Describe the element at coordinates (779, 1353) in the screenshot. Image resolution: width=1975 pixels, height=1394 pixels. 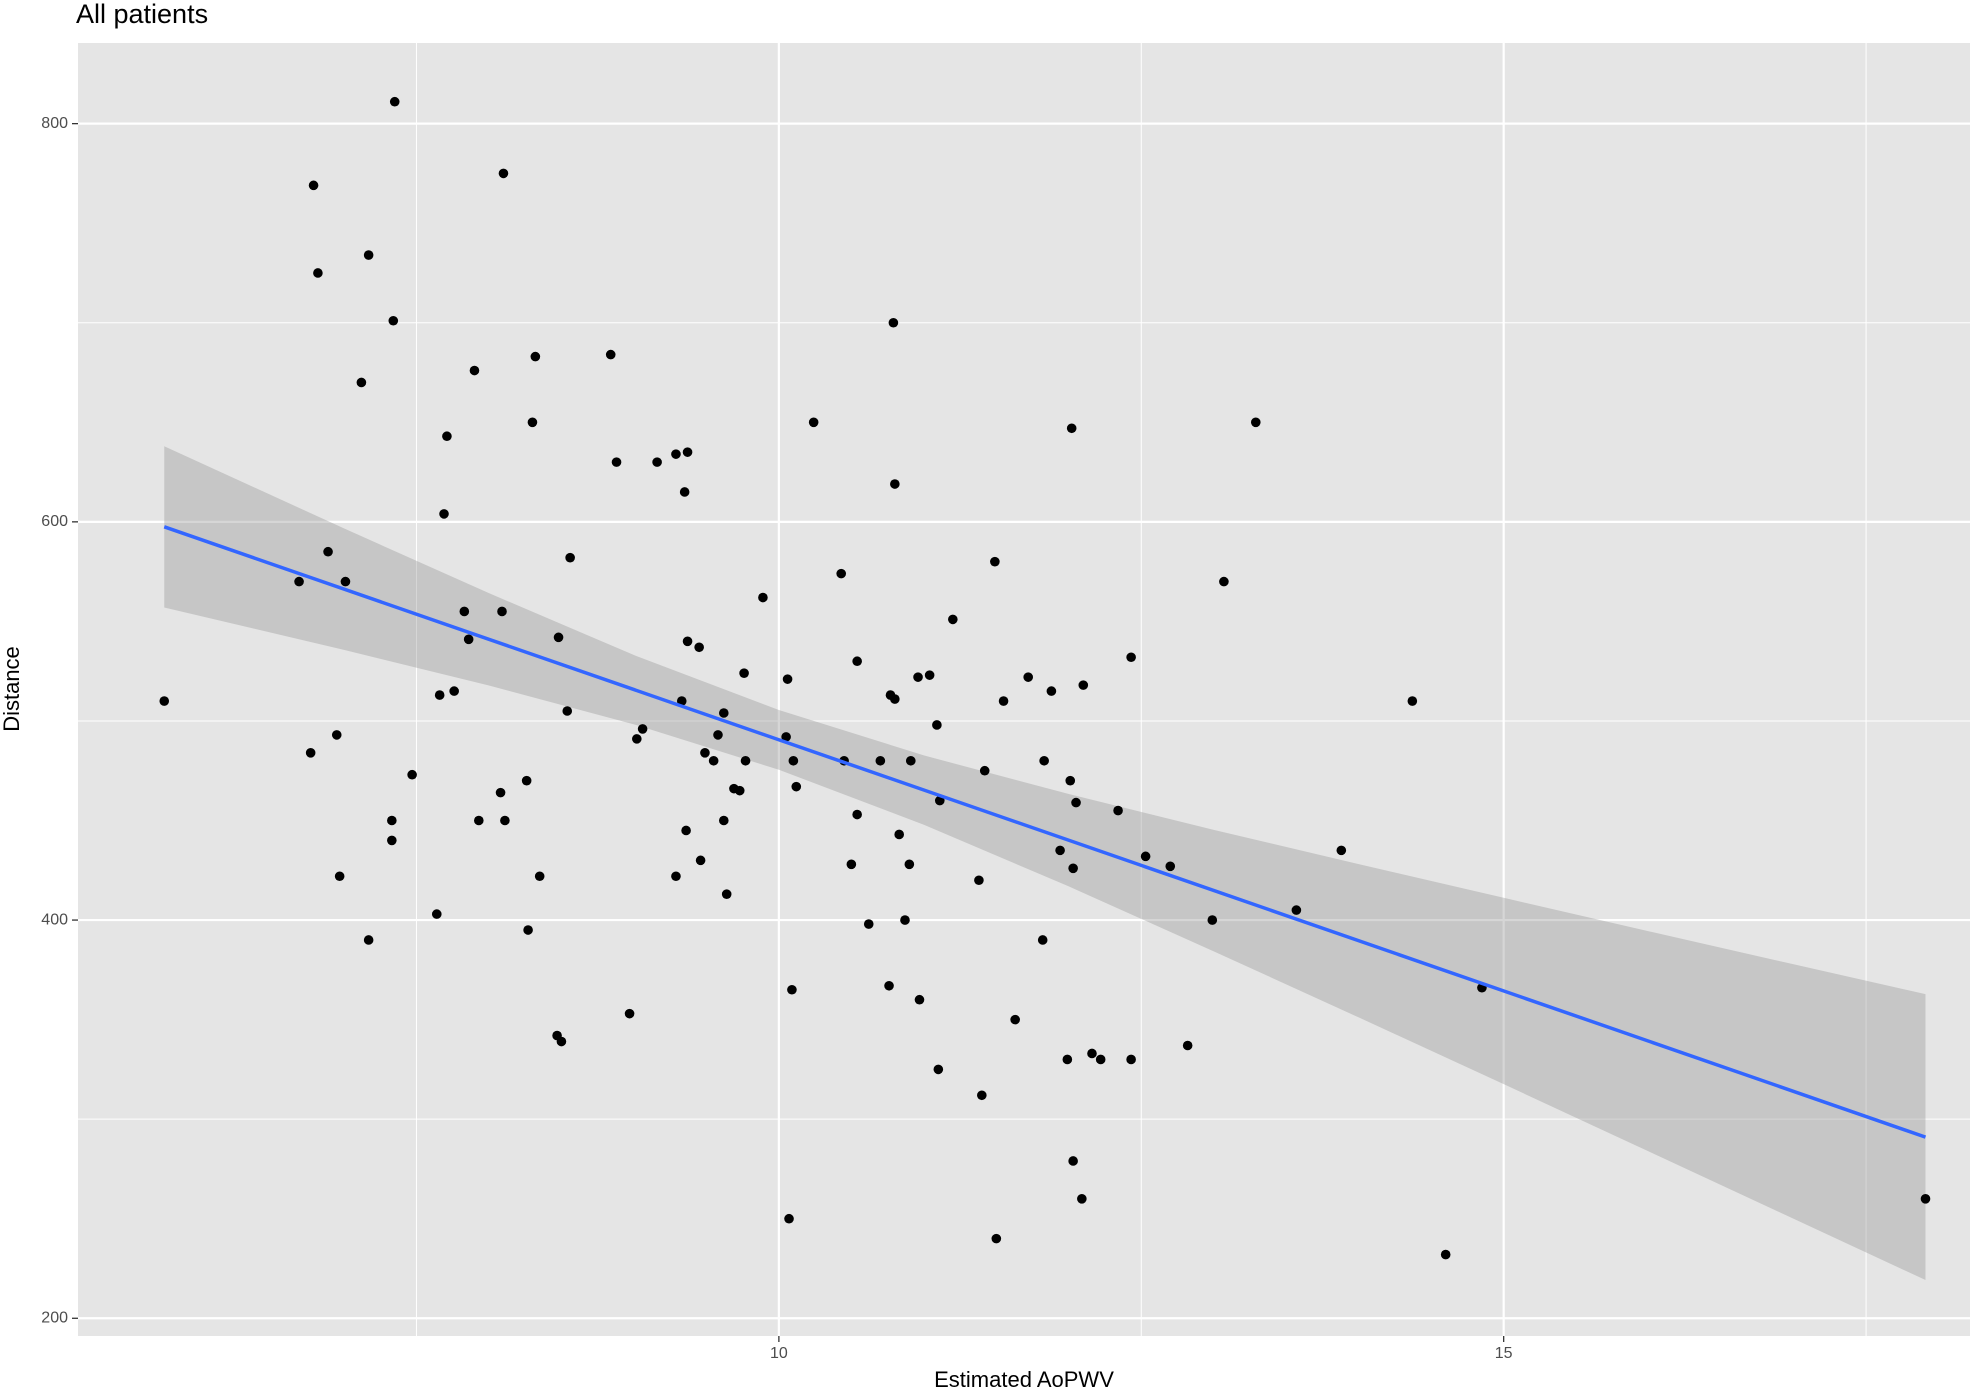
I see `x-tick-label: 10` at that location.